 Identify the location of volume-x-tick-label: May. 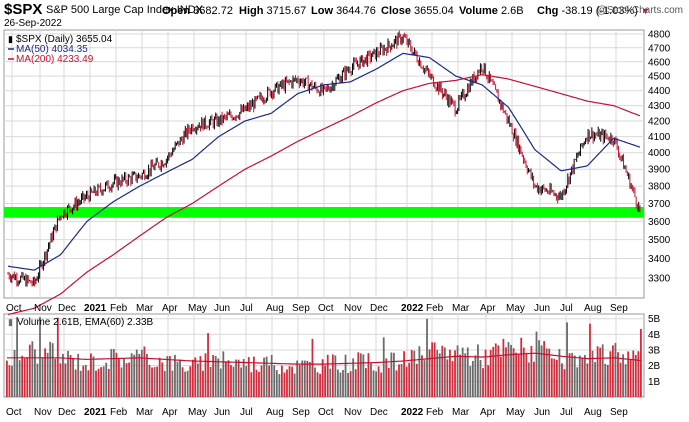
(197, 412).